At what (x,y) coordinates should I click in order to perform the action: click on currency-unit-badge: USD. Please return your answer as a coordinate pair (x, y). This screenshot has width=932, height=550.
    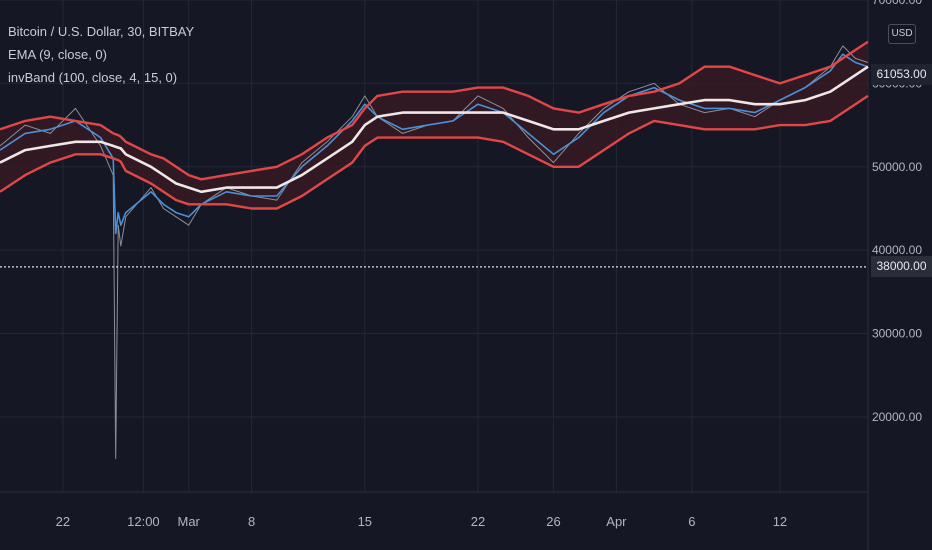
    Looking at the image, I should click on (902, 34).